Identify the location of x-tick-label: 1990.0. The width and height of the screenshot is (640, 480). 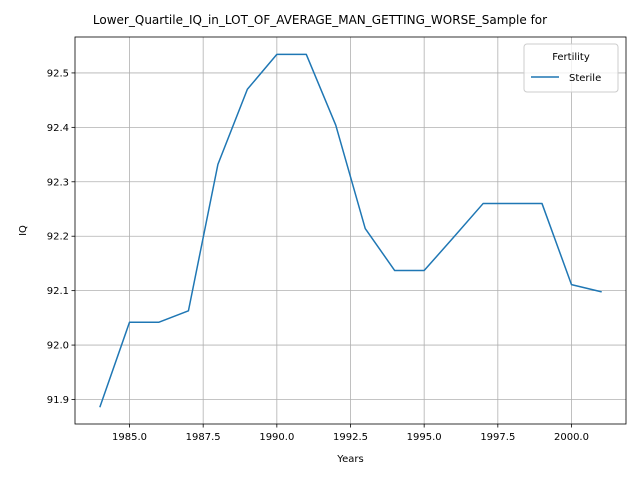
(276, 437).